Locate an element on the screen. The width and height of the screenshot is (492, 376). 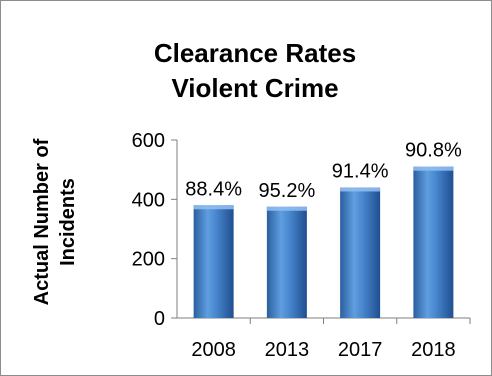
x-tick-label: 2008 is located at coordinates (213, 350).